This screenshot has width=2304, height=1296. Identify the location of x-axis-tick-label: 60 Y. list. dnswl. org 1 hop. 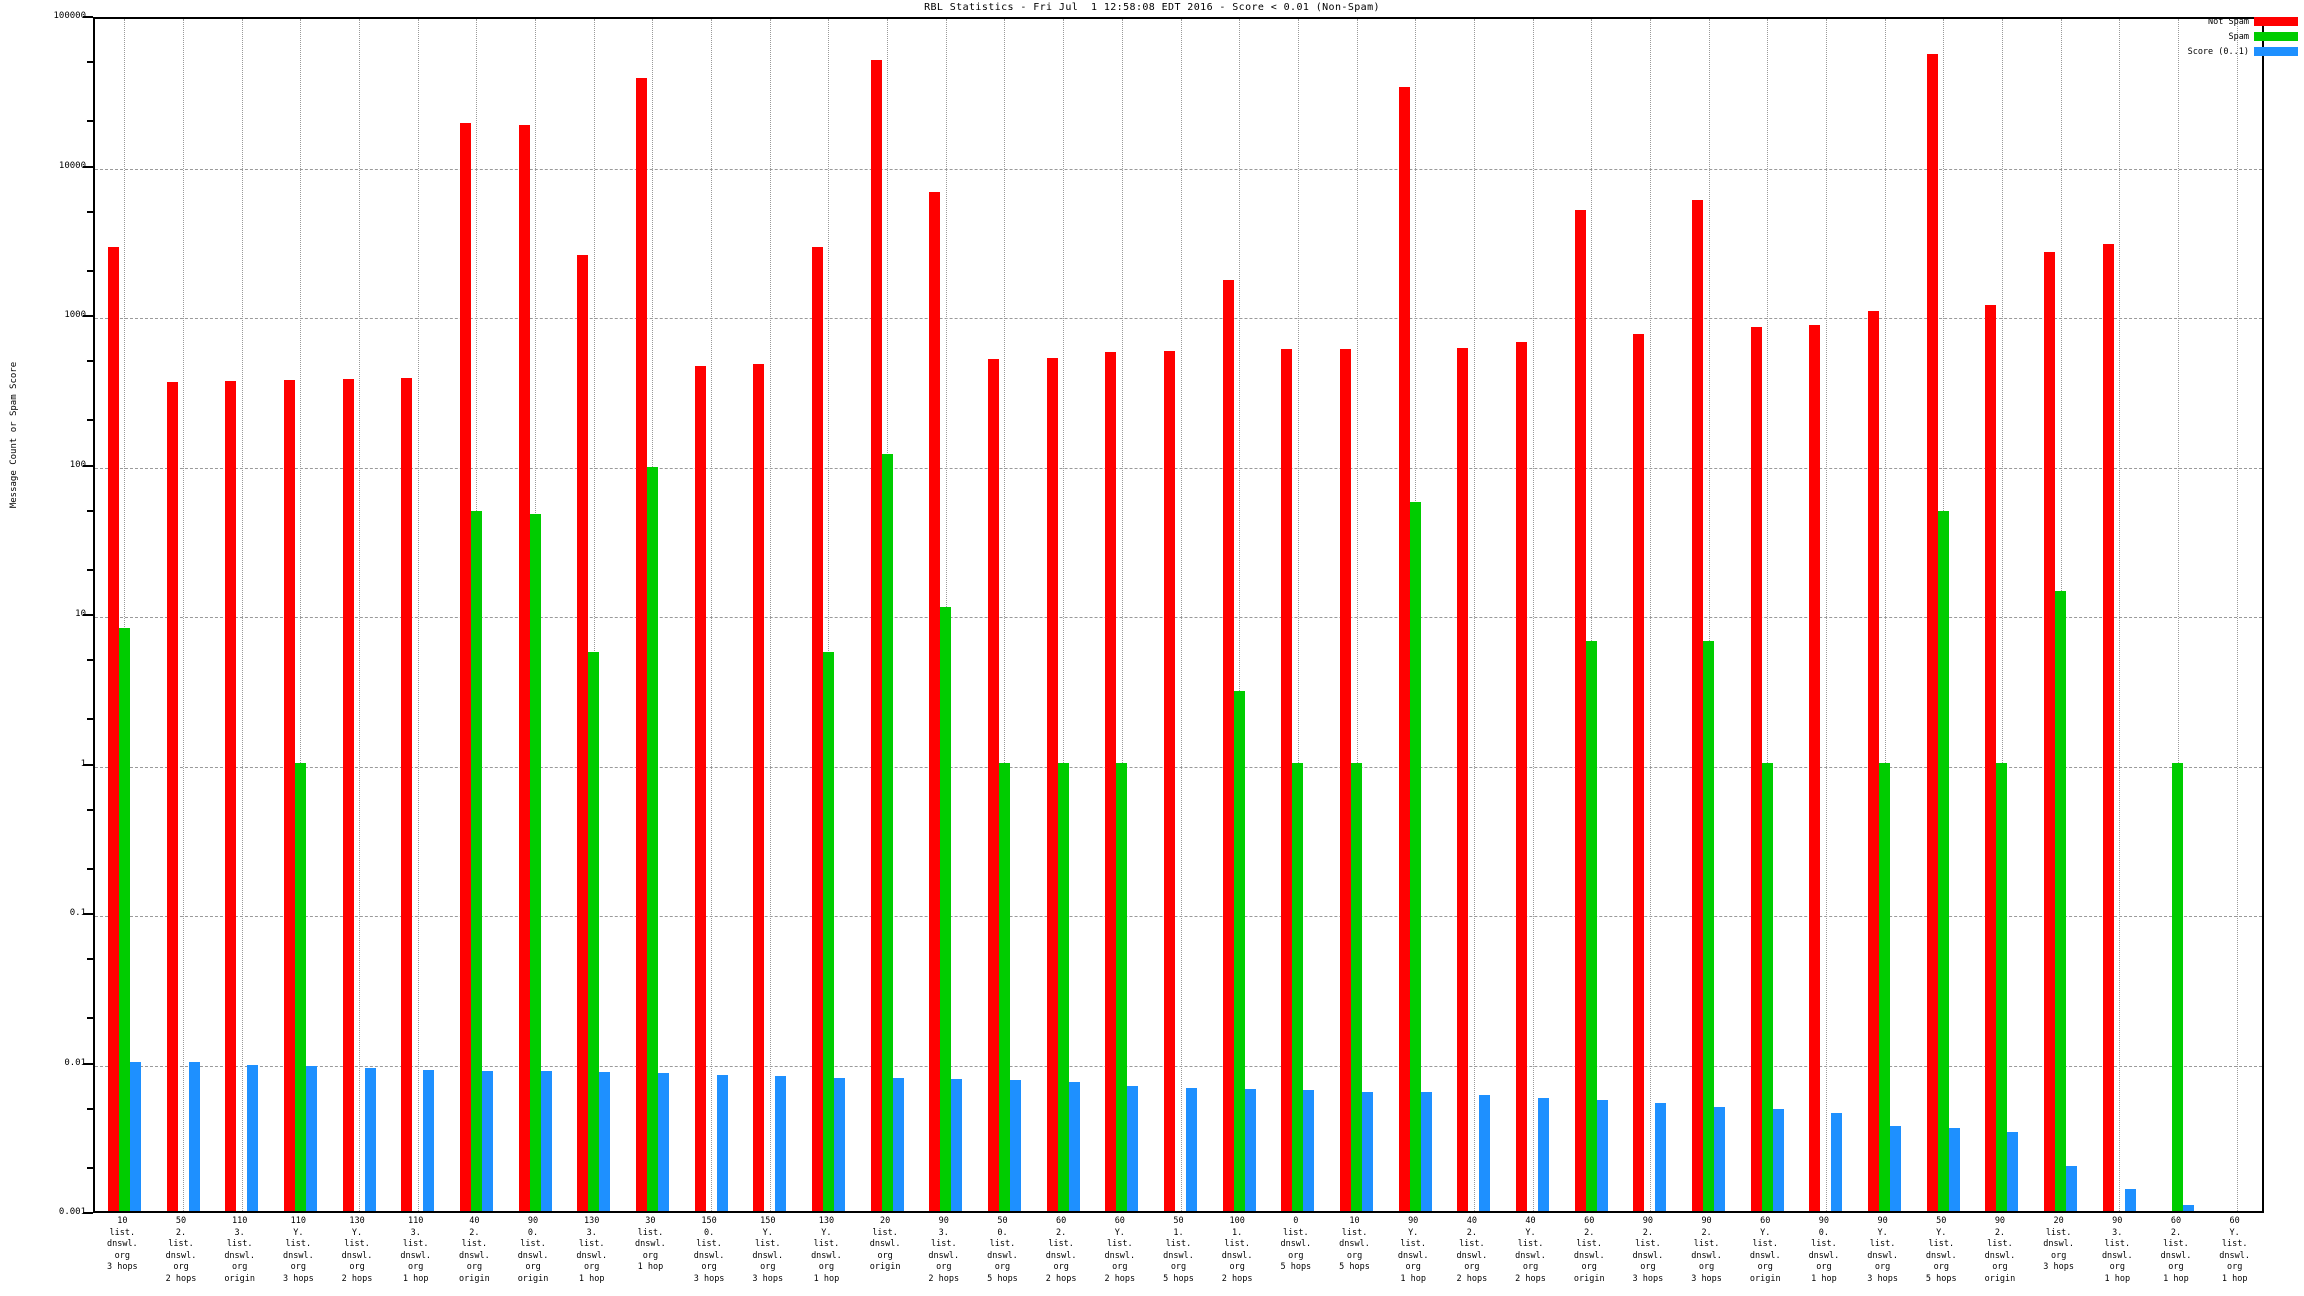
(2234, 1250).